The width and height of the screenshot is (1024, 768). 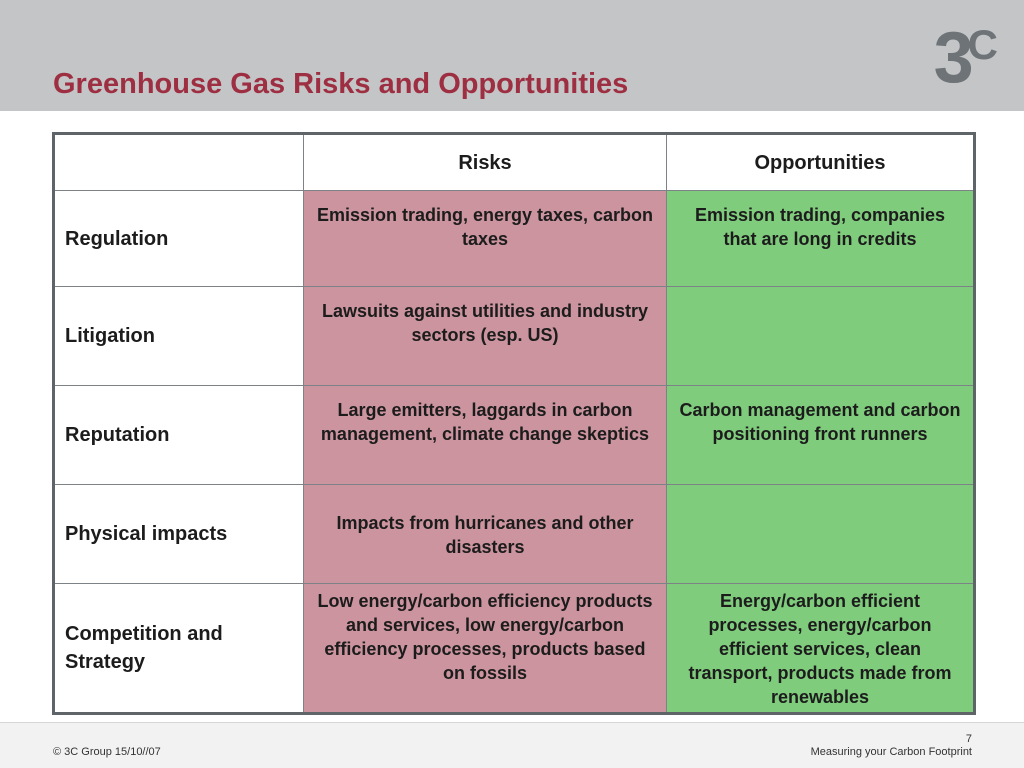 I want to click on logo-digit: 3, so click(x=953, y=58).